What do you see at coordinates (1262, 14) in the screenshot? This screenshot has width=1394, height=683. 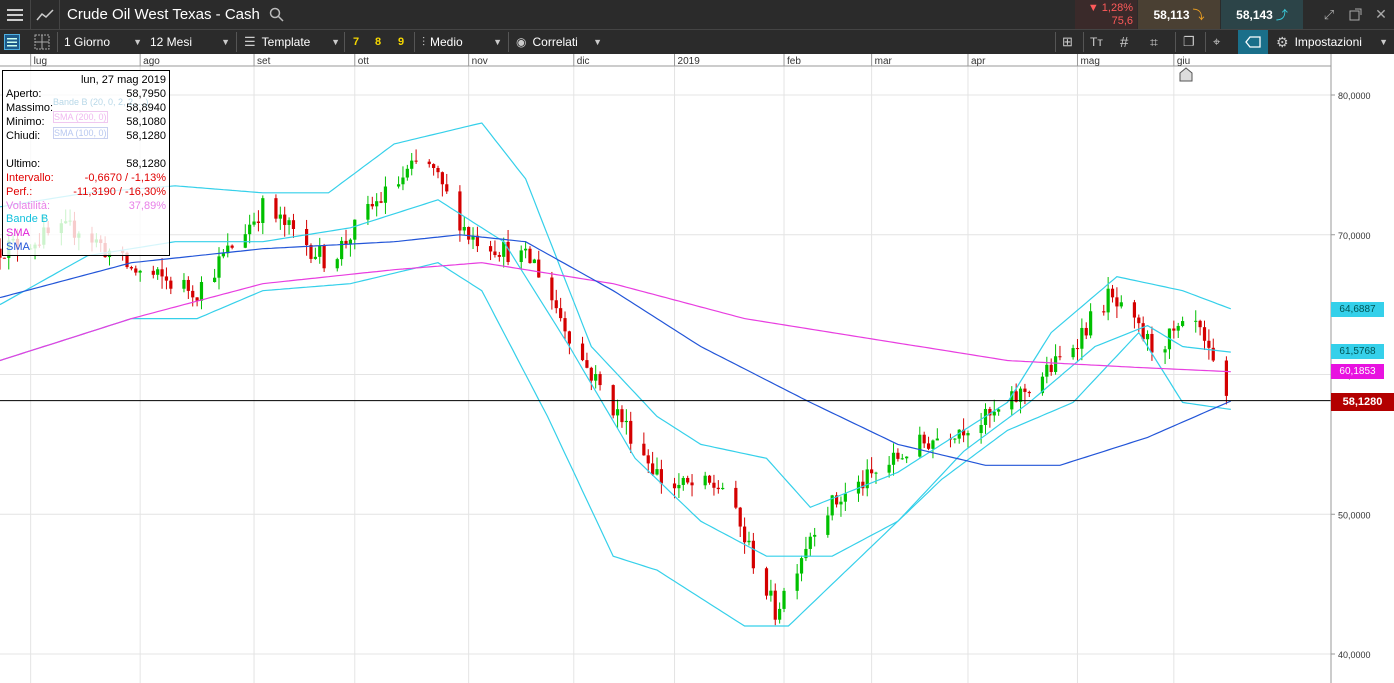 I see `buy-price-button: 58,143 ⤴` at bounding box center [1262, 14].